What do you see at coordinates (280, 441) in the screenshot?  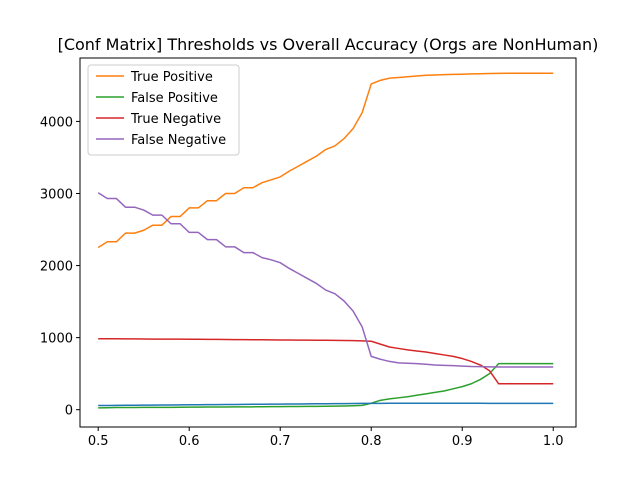 I see `x-tick-label: 0.7` at bounding box center [280, 441].